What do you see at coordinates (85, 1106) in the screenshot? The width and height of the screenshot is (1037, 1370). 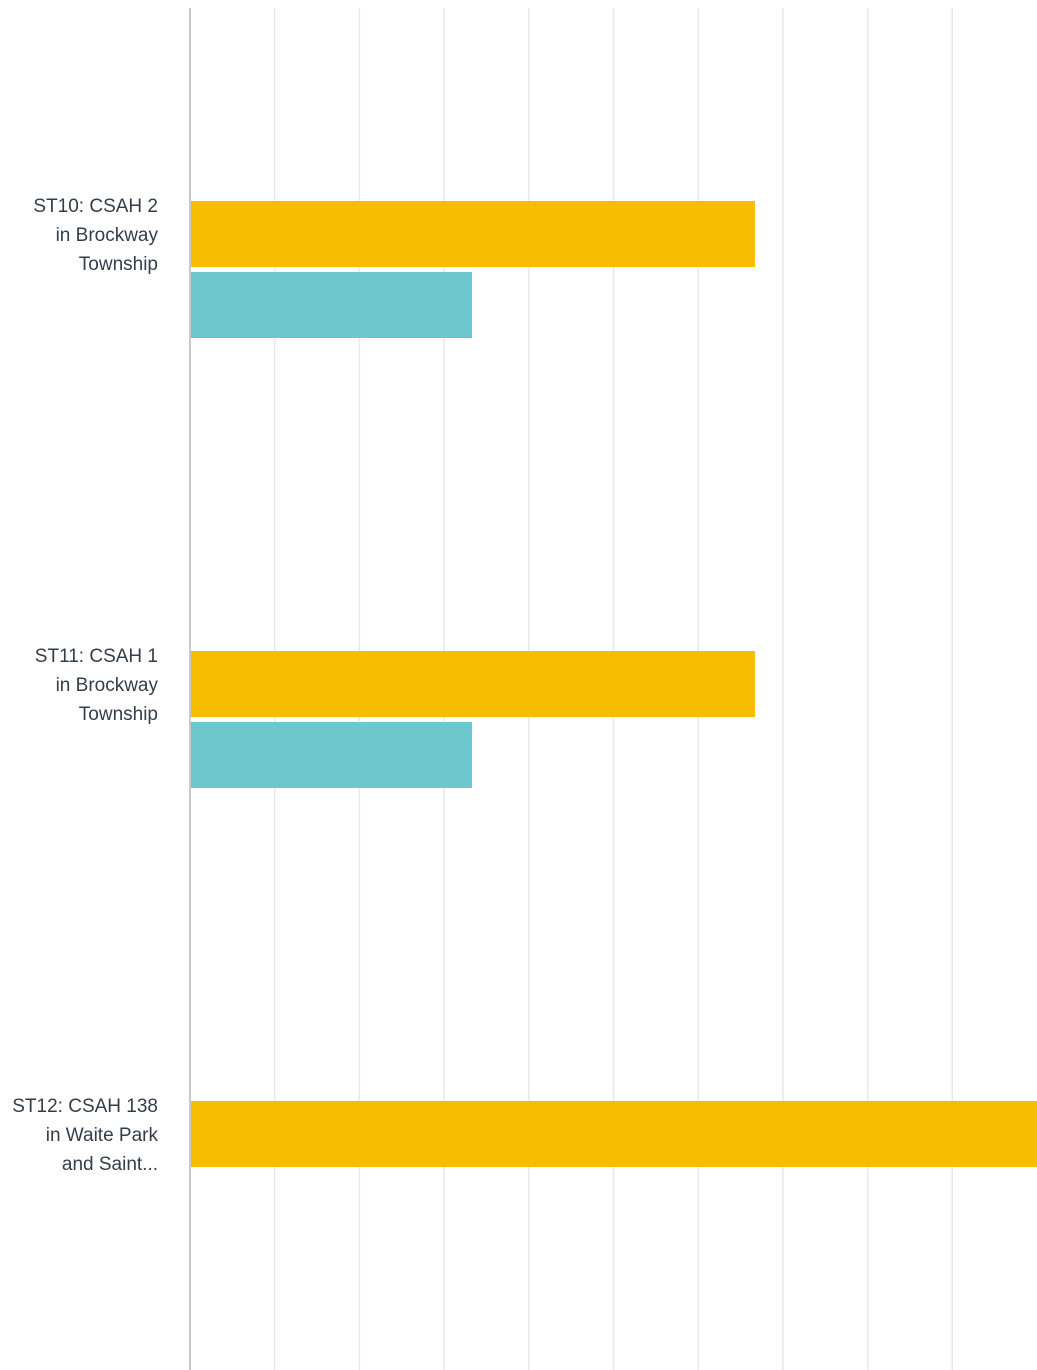 I see `category-label-line: ST12: CSAH 138` at bounding box center [85, 1106].